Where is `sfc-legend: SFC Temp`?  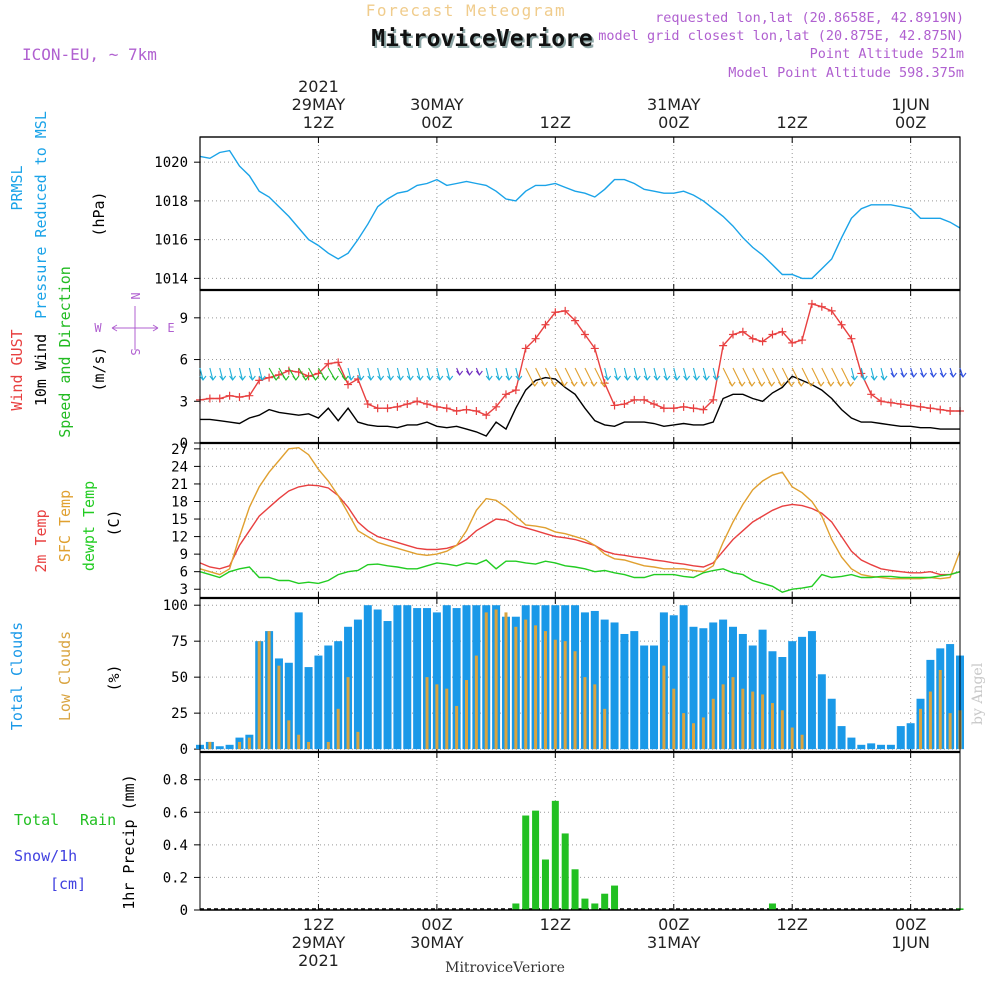 sfc-legend: SFC Temp is located at coordinates (65, 526).